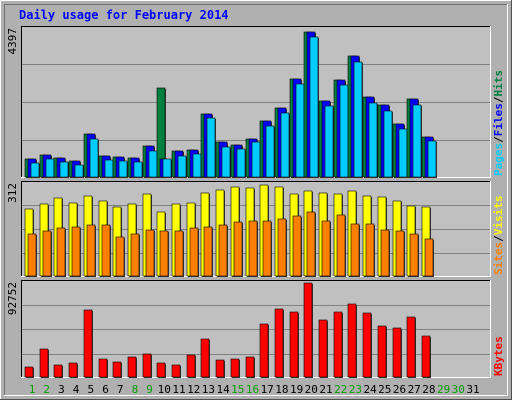  What do you see at coordinates (12, 193) in the screenshot?
I see `panel-visits-ymax-label: 312` at bounding box center [12, 193].